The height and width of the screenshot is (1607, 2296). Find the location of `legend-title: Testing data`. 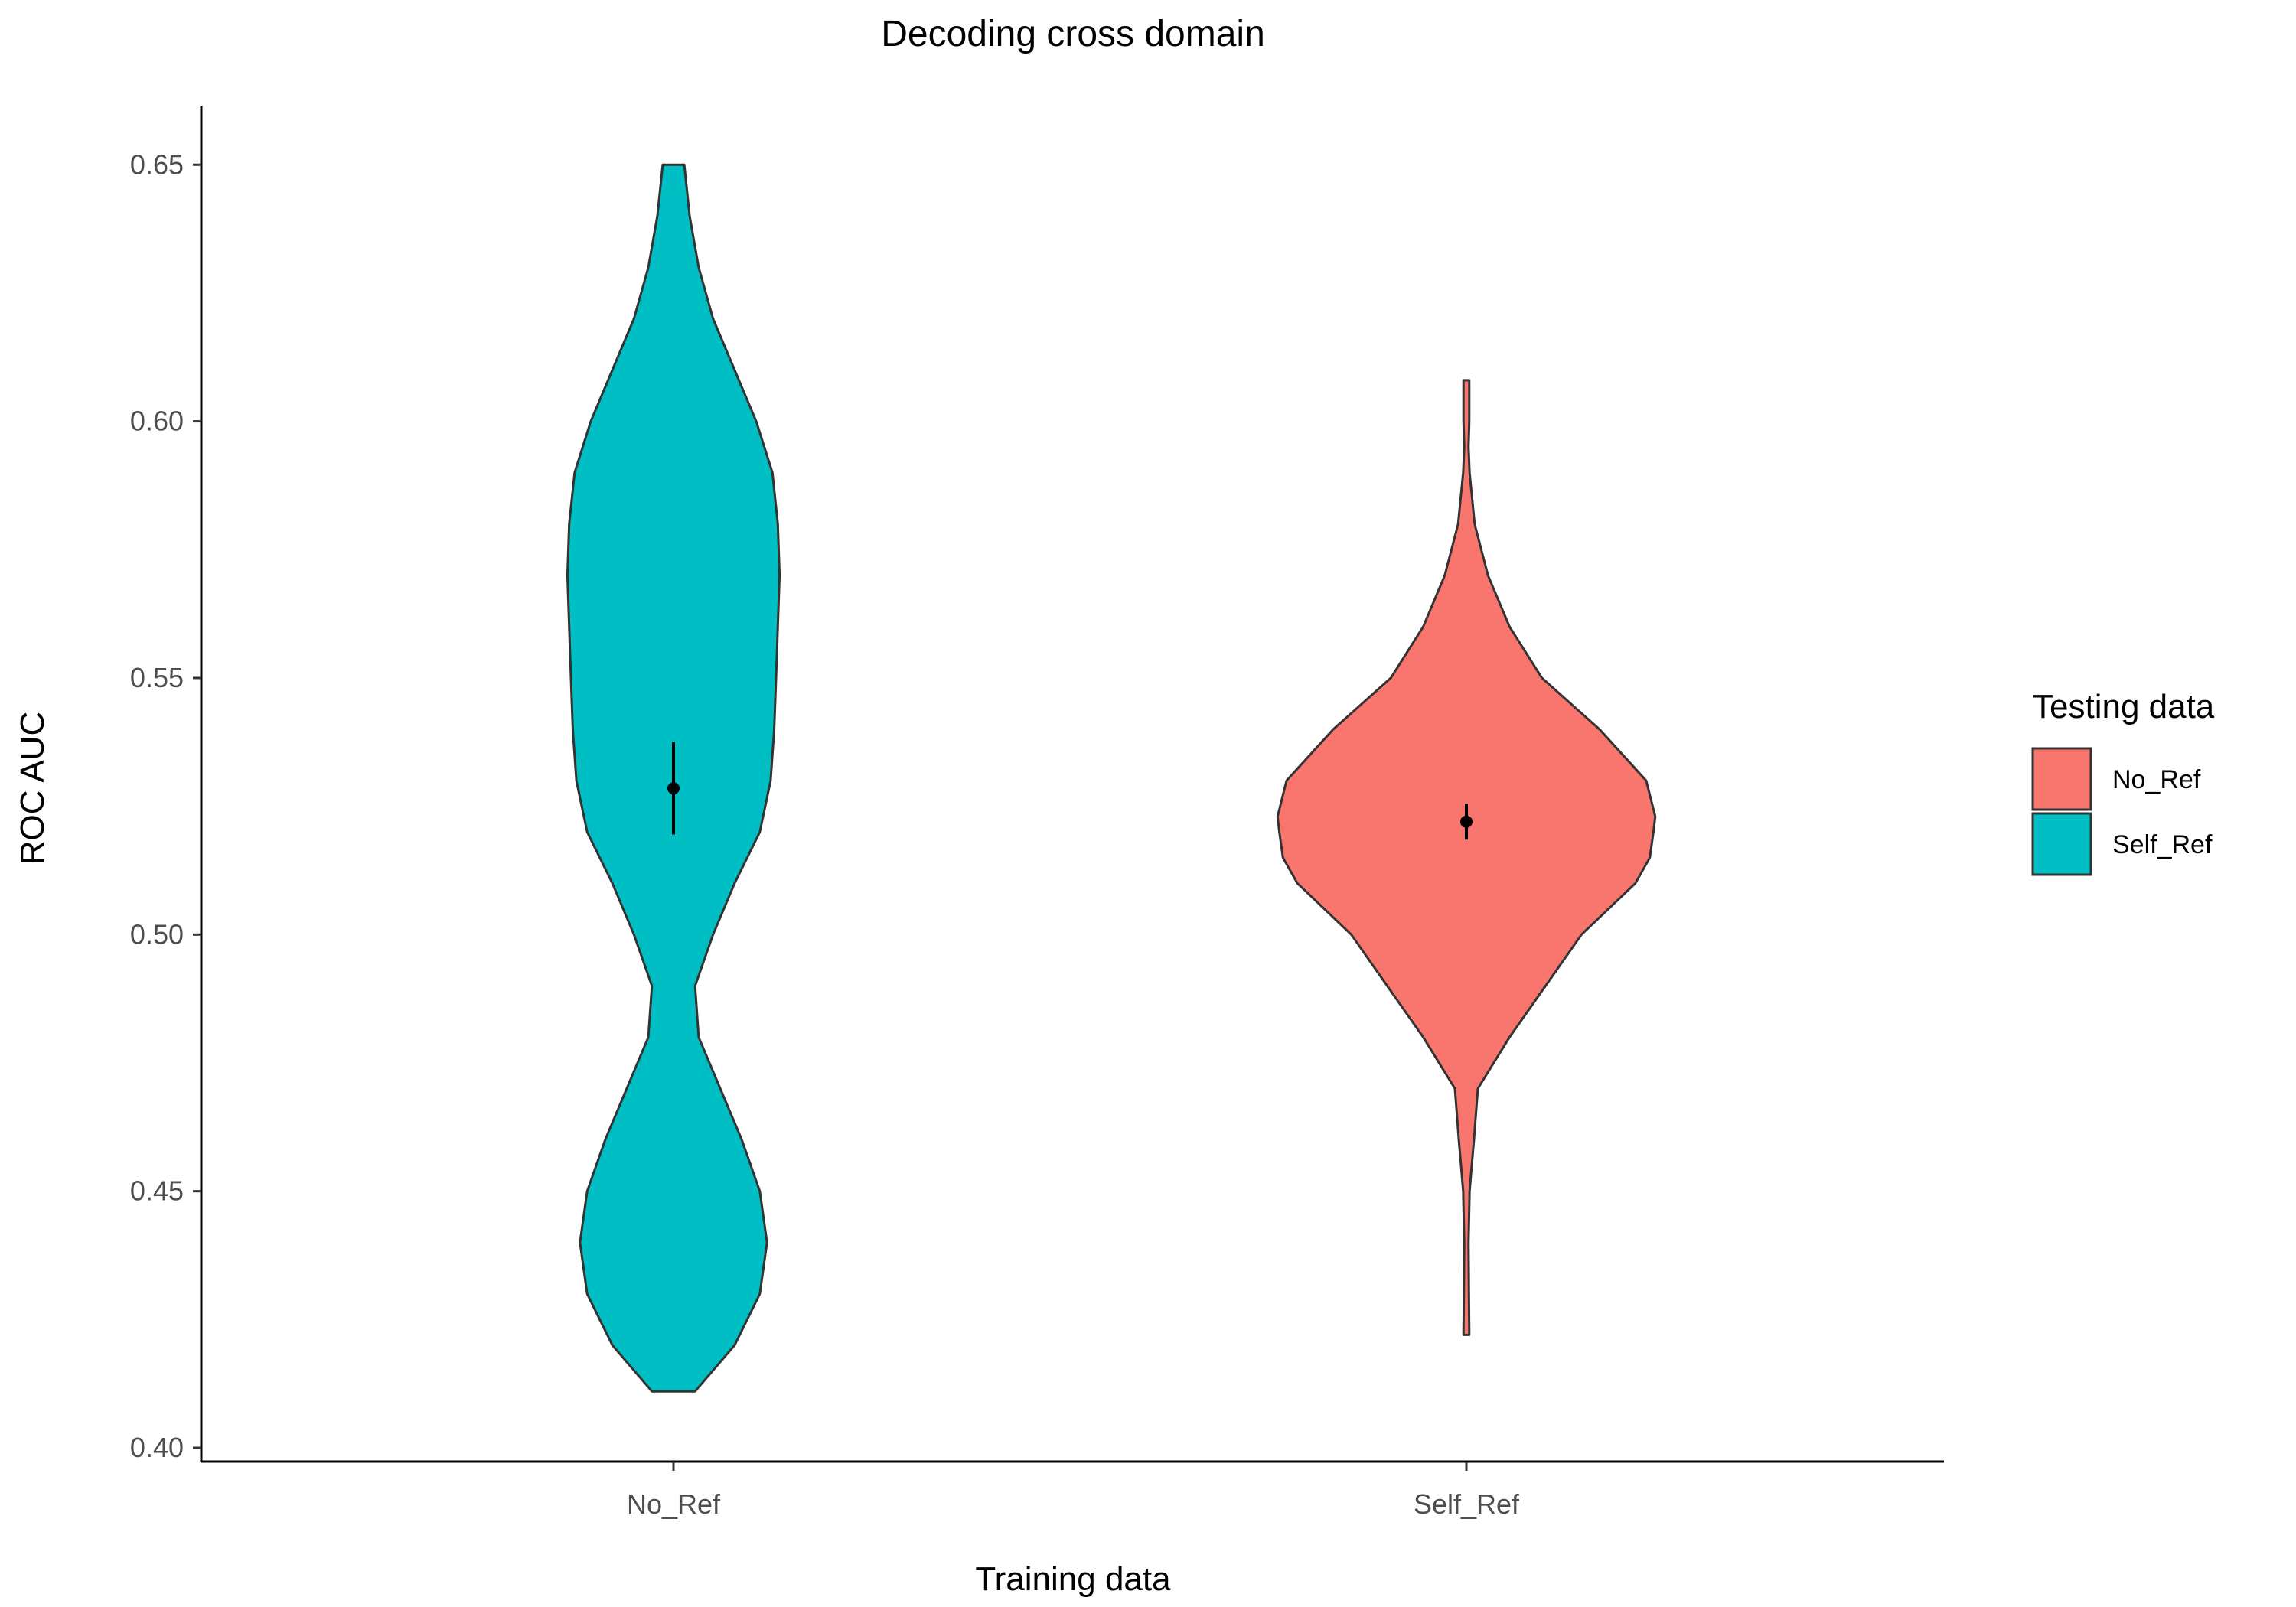

legend-title: Testing data is located at coordinates (2124, 706).